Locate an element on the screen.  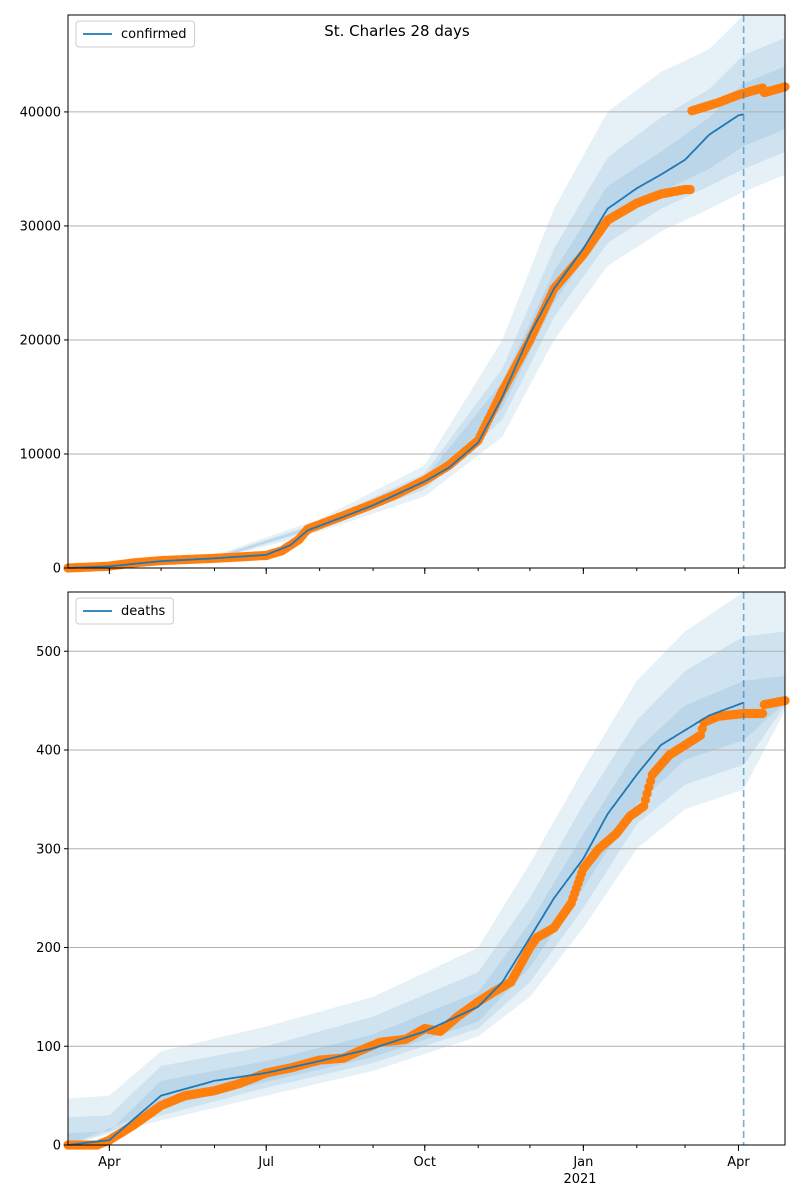
y-tick-label: 500 is located at coordinates (48, 652).